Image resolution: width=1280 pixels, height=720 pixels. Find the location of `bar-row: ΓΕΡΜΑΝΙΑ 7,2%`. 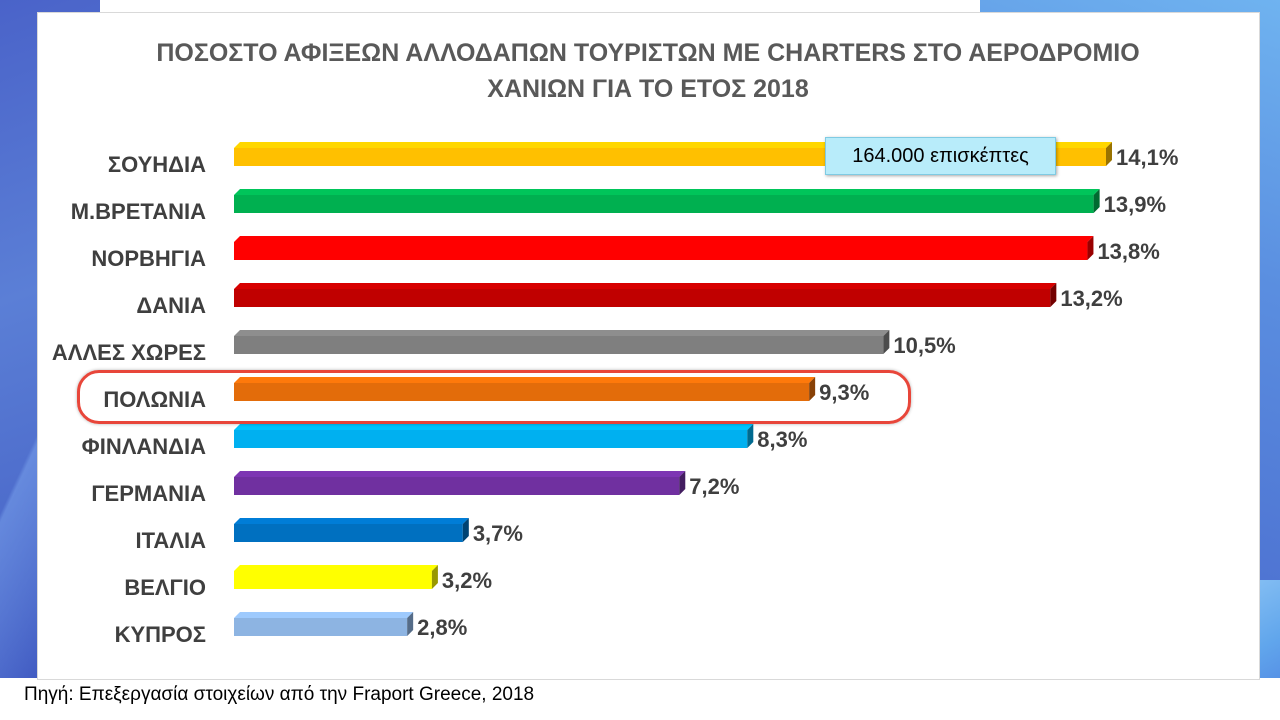

bar-row: ΓΕΡΜΑΝΙΑ 7,2% is located at coordinates (415, 488).